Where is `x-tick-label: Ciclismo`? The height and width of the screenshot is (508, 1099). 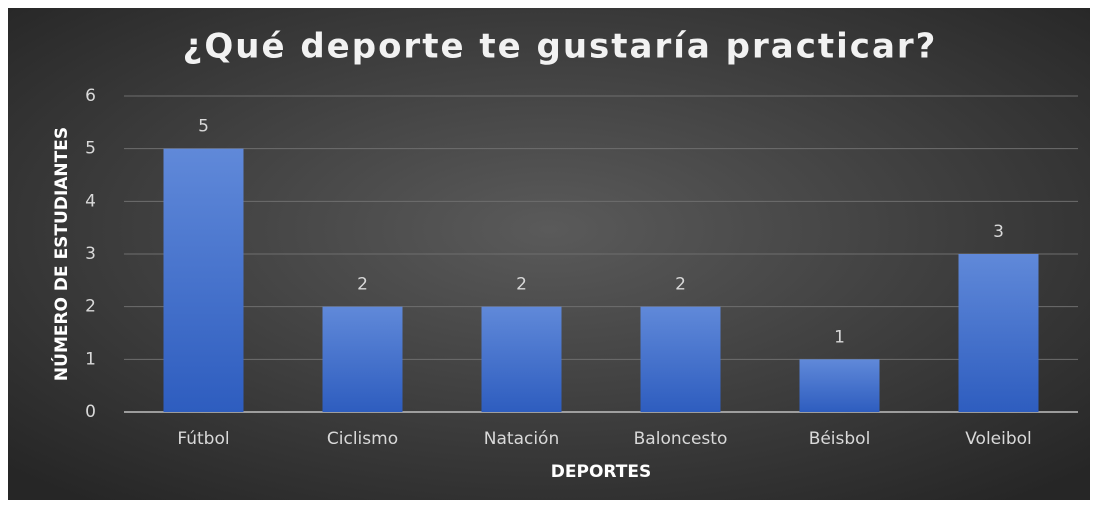 x-tick-label: Ciclismo is located at coordinates (362, 439).